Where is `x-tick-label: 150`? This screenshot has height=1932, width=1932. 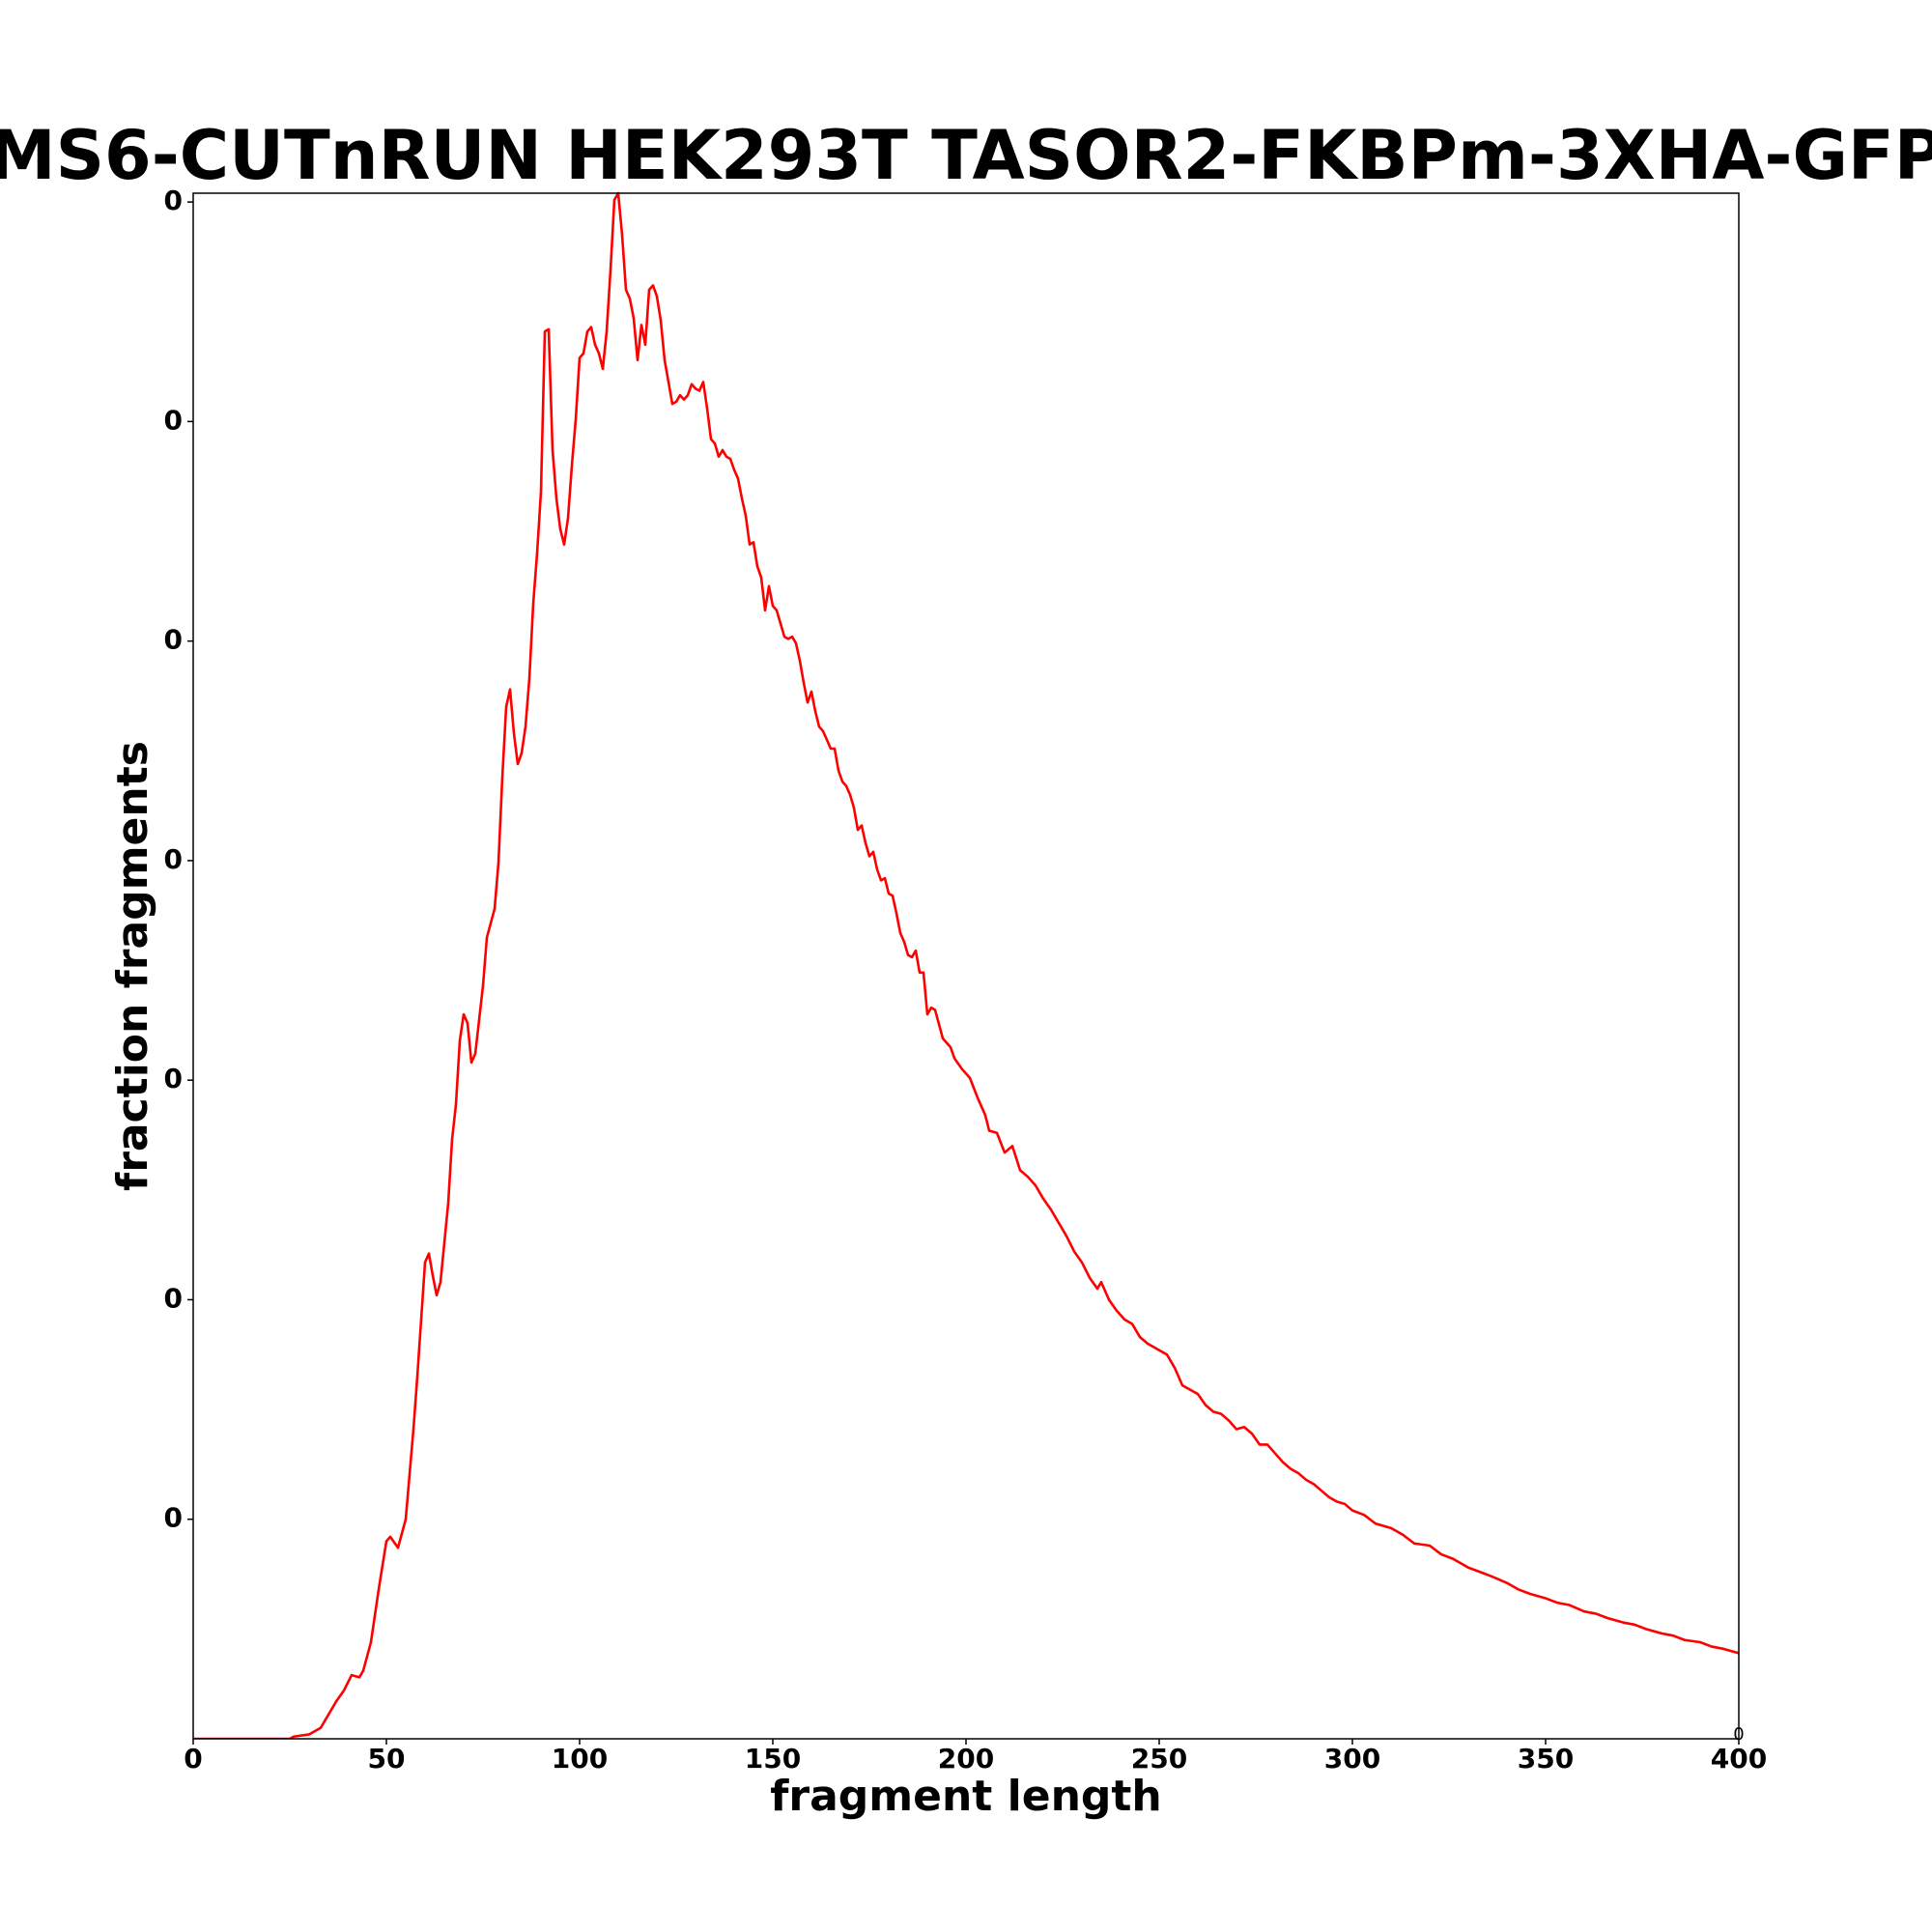
x-tick-label: 150 is located at coordinates (773, 1759).